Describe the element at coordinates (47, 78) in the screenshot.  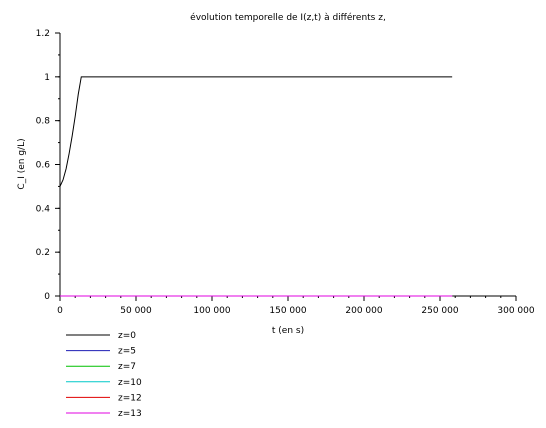
I see `y-tick-label: 1` at that location.